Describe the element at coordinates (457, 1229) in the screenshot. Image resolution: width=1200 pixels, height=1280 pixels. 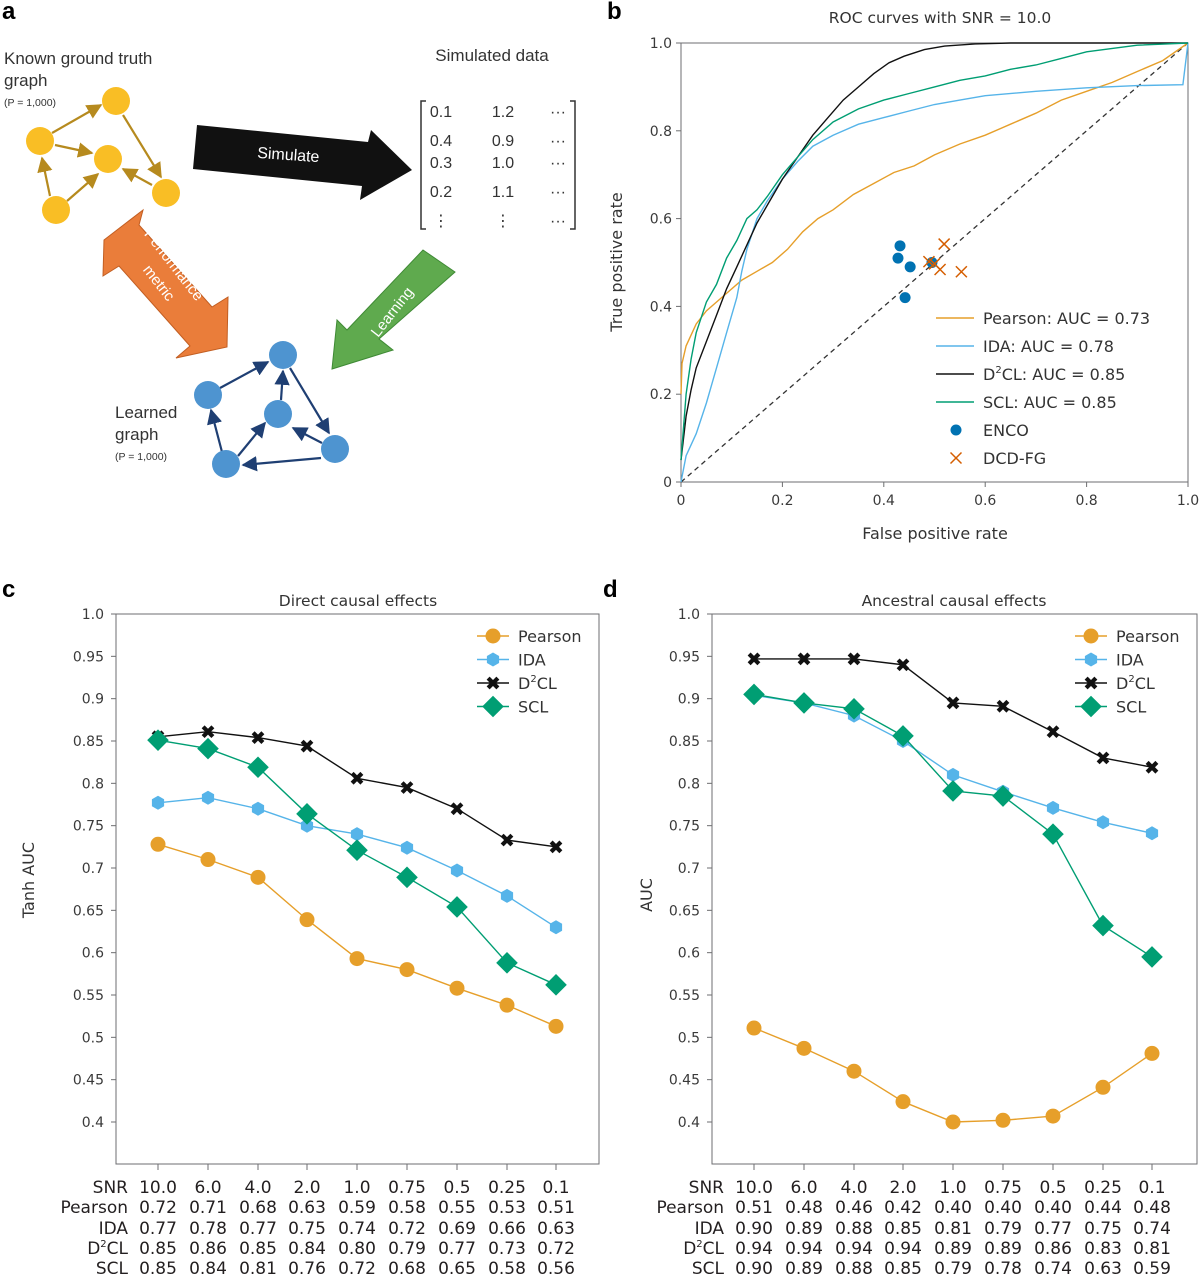
I see `table-cell-ida: 0.69` at that location.